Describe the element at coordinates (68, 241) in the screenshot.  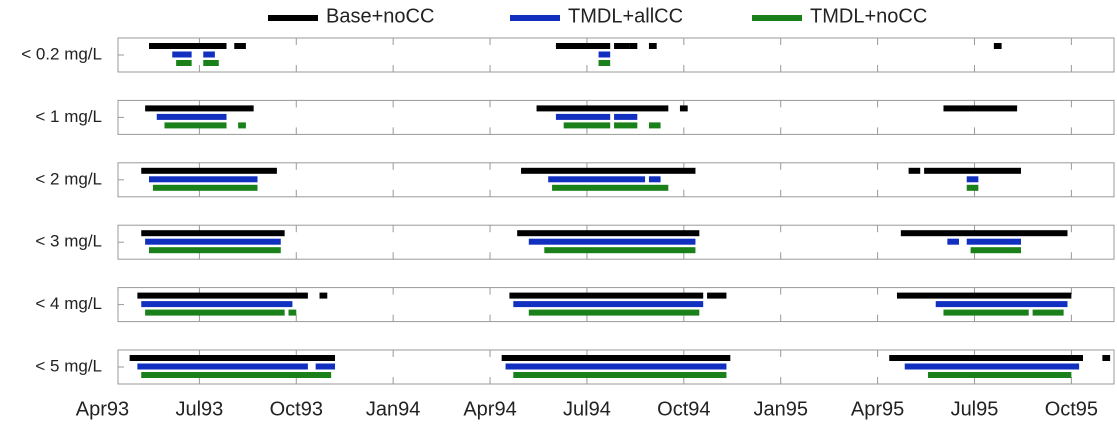
I see `panel-label: < 3 mg/L` at that location.